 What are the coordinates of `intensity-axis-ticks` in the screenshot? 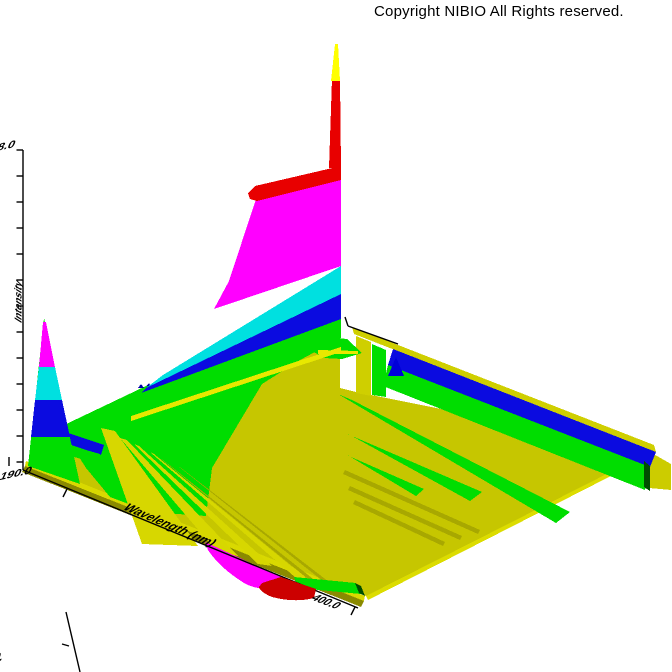 It's located at (19, 306).